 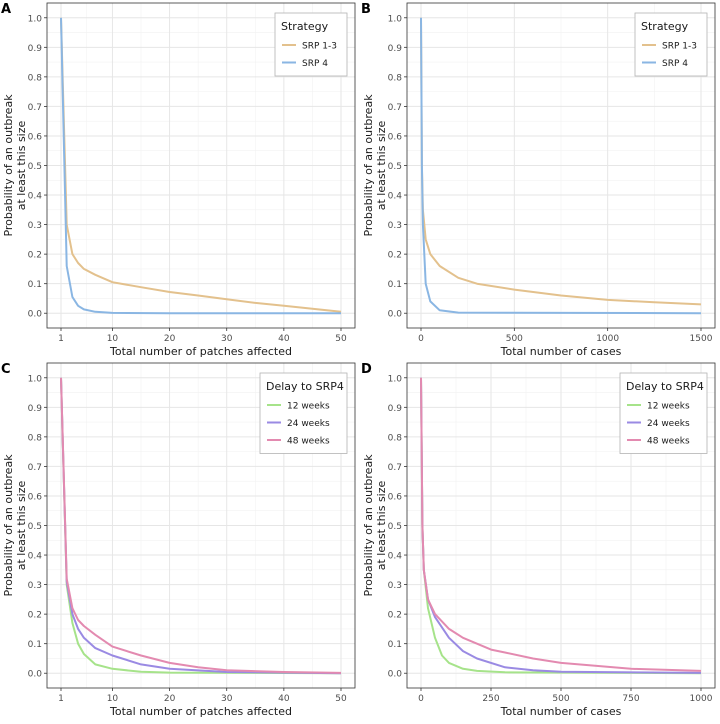 I want to click on x-tick-label: 250, so click(x=490, y=699).